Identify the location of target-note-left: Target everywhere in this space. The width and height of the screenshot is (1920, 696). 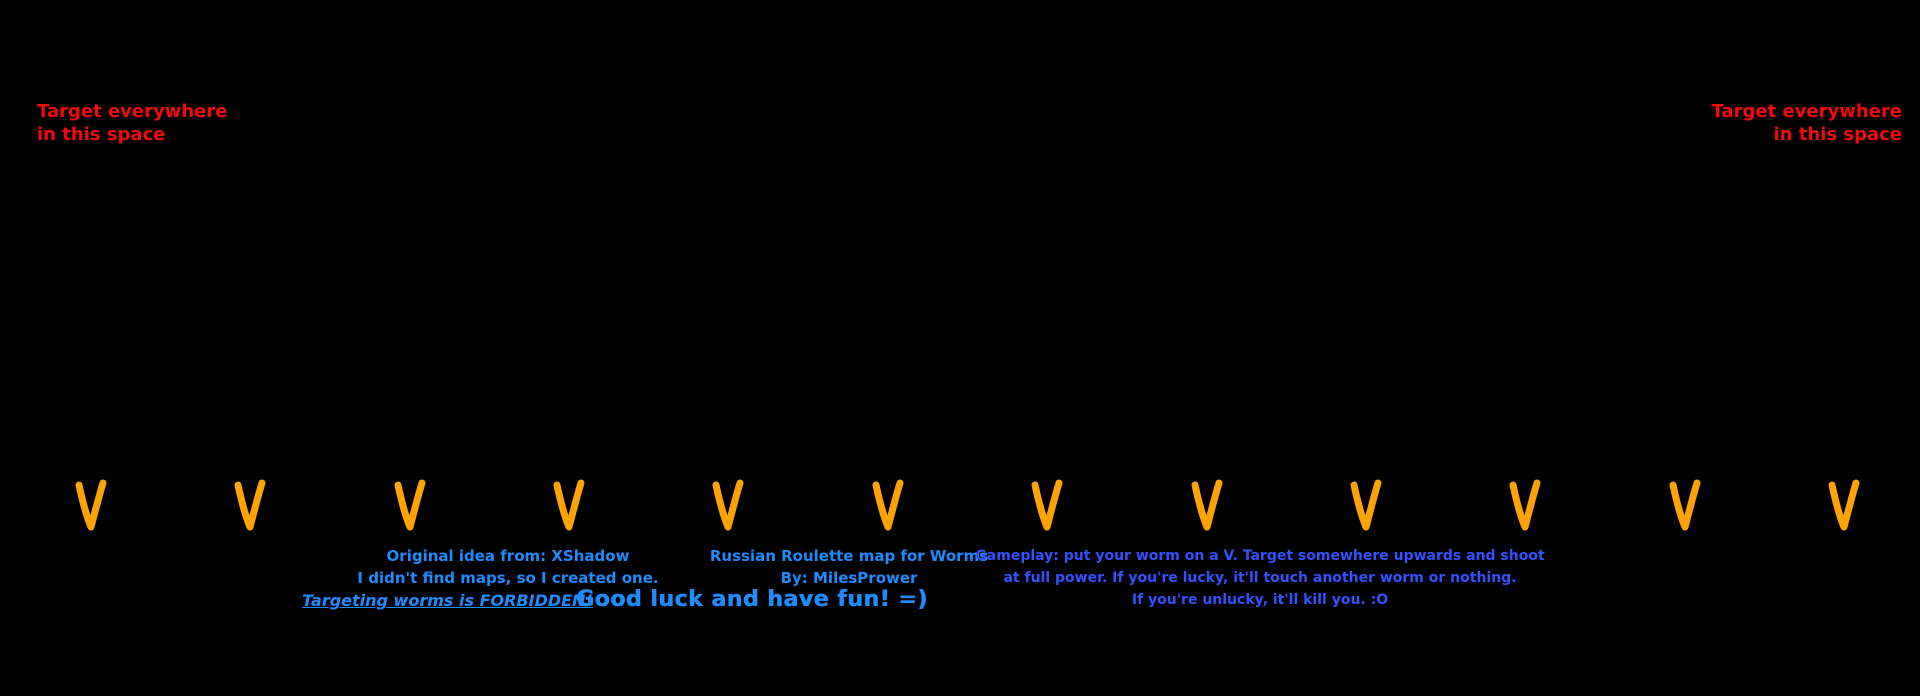
(132, 123).